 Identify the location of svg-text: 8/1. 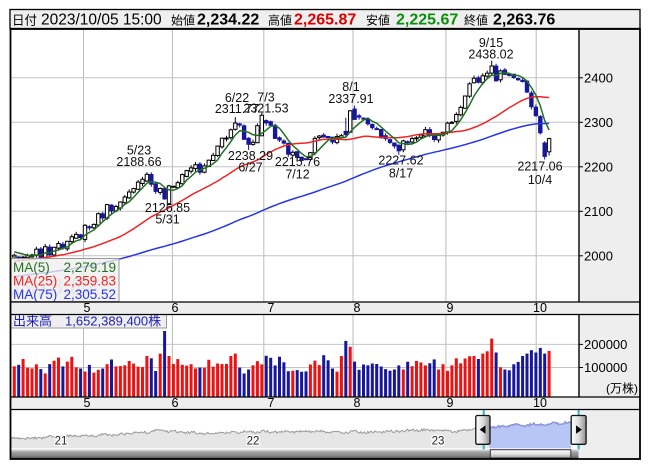
(350, 87).